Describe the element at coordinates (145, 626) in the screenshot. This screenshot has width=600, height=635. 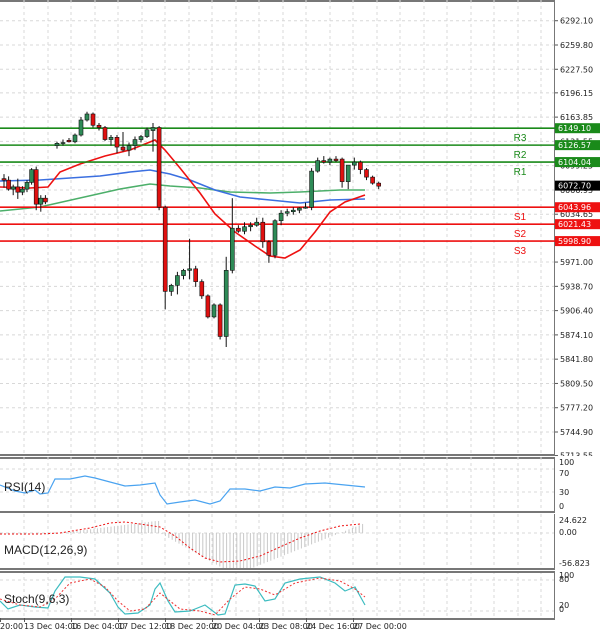
I see `time-axis-label: 17 Dec 12:00` at that location.